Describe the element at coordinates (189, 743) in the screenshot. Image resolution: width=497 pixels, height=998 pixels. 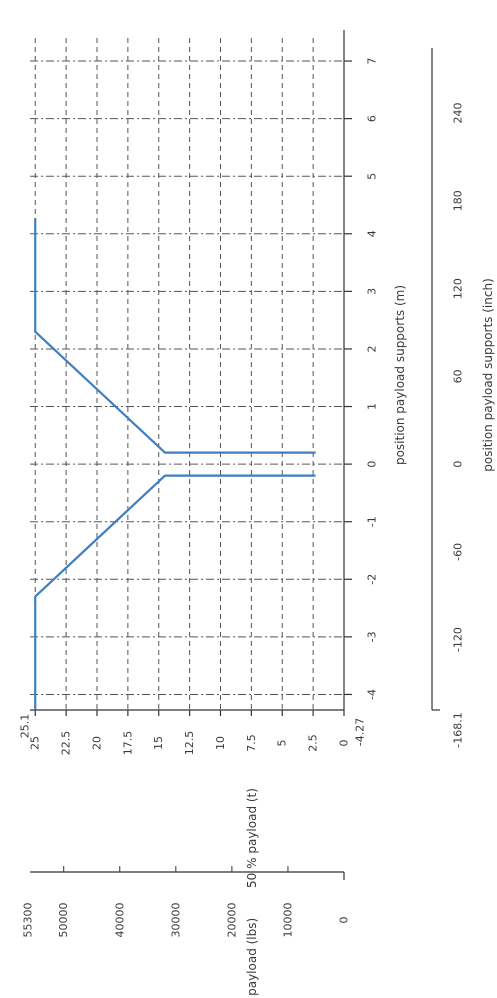
I see `payload-t-tick-label-5: 12.5` at that location.